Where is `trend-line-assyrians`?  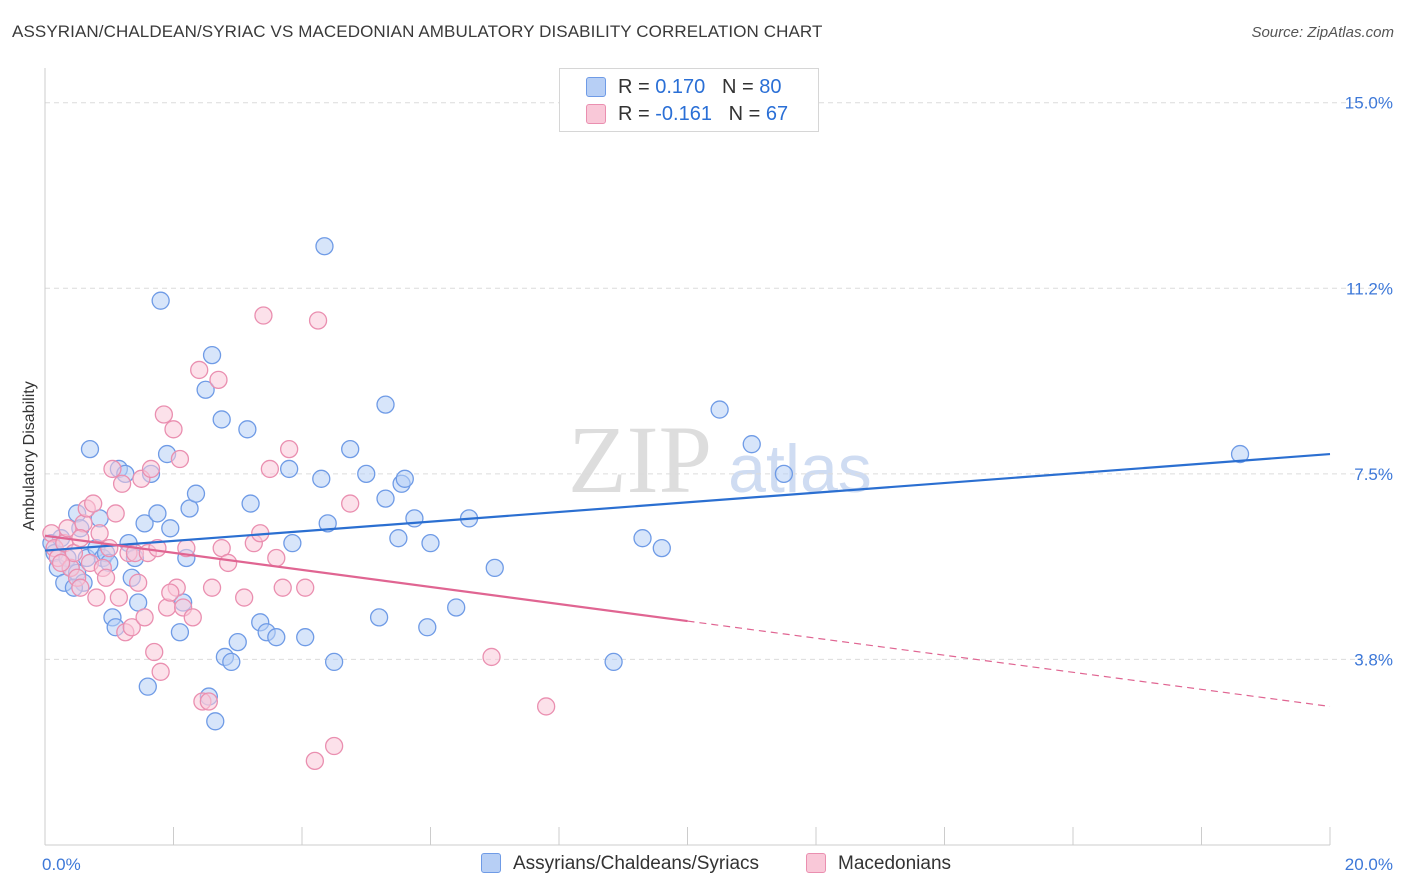
trend-line-assyrians is located at coordinates (687, 502).